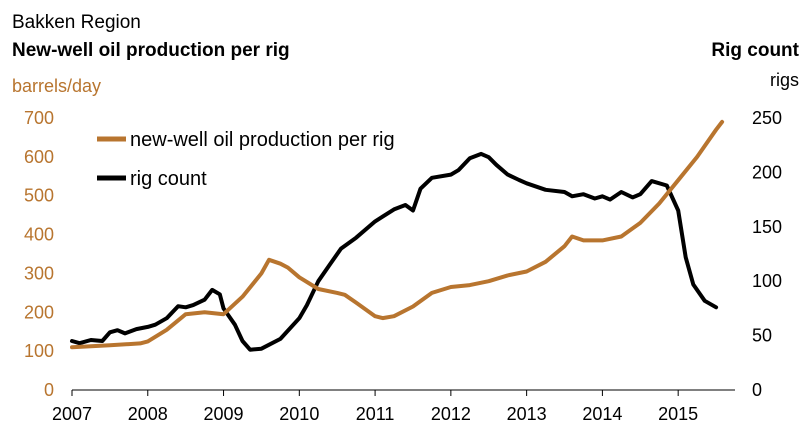 This screenshot has width=809, height=438. I want to click on x-tick-label: 2011, so click(375, 414).